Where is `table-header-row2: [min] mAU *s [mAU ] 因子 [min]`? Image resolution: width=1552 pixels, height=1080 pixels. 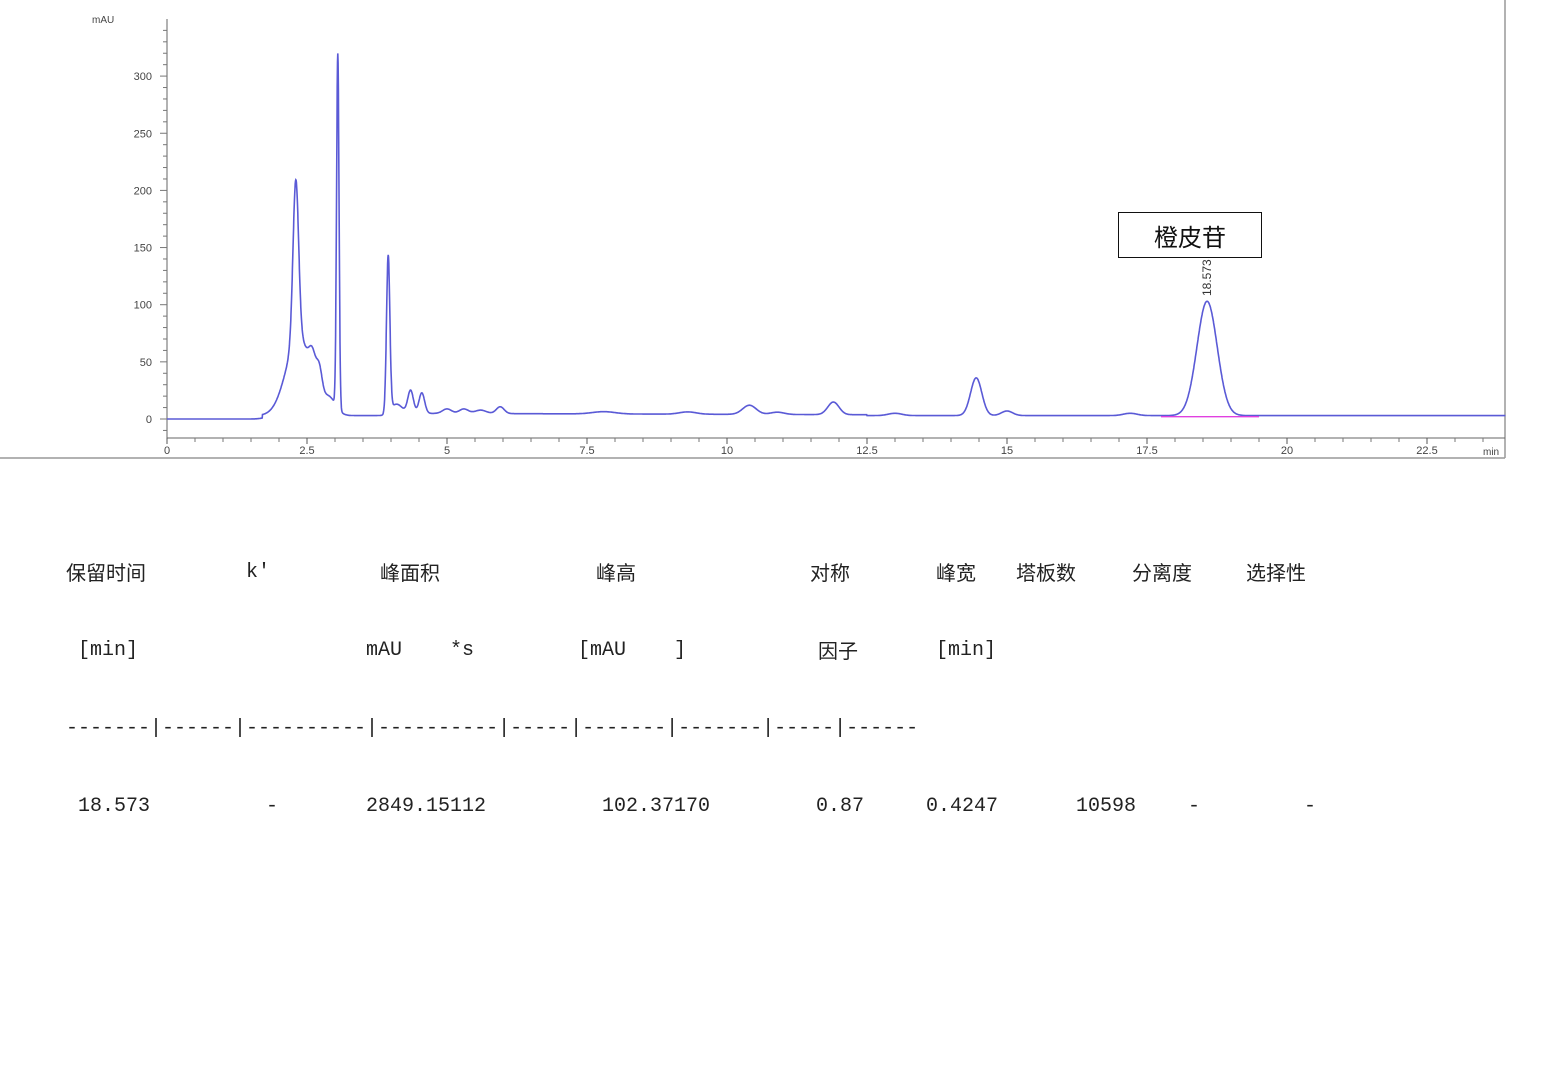
table-header-row2: [min] mAU *s [mAU ] 因子 [min] is located at coordinates (531, 651).